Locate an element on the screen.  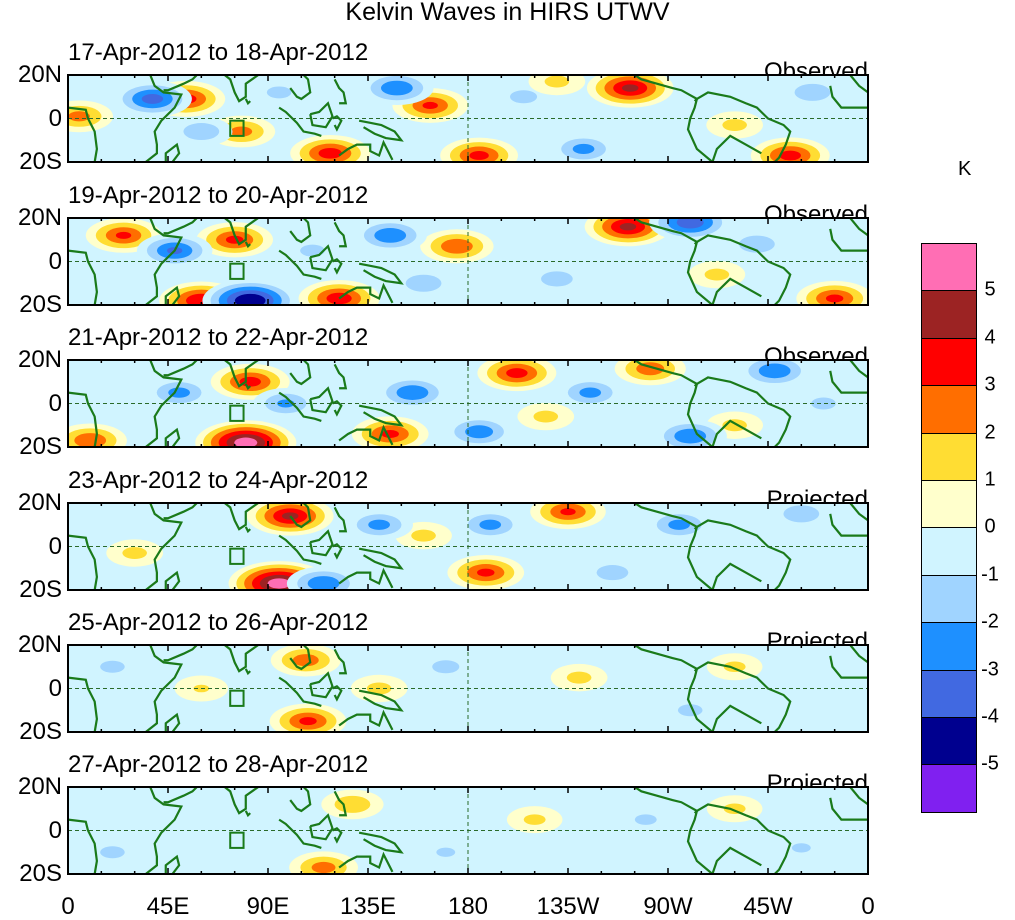
lon-tick-label: 180 is located at coordinates (468, 906).